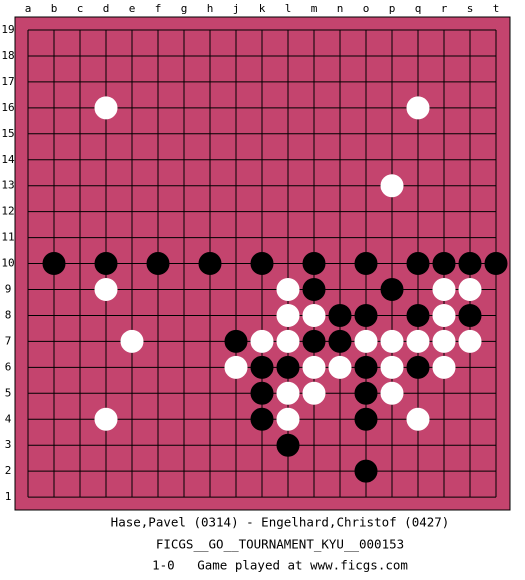 The image size is (525, 580). What do you see at coordinates (132, 8) in the screenshot?
I see `column-label: e` at bounding box center [132, 8].